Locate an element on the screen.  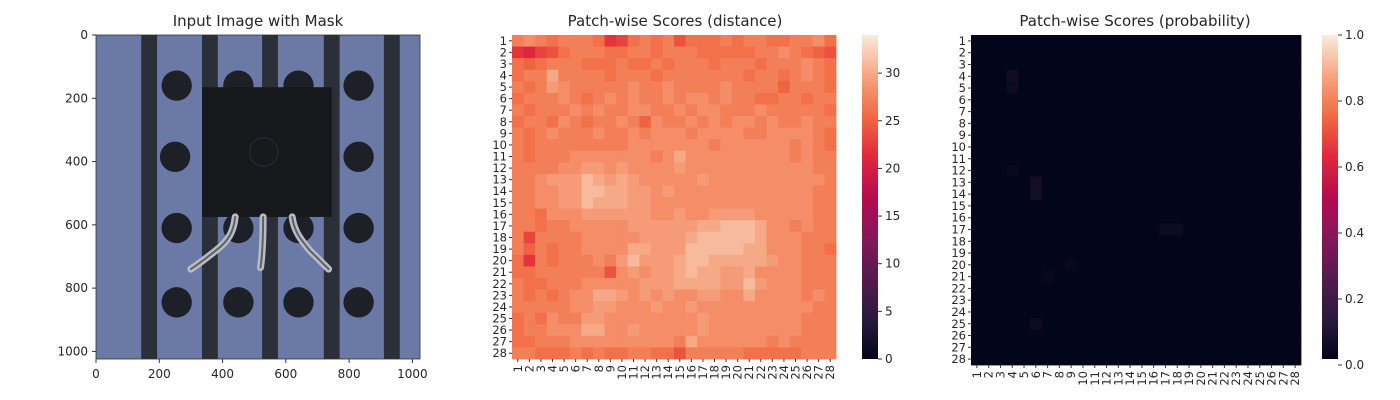
heatmap-x-tick-label: 23 is located at coordinates (1236, 378).